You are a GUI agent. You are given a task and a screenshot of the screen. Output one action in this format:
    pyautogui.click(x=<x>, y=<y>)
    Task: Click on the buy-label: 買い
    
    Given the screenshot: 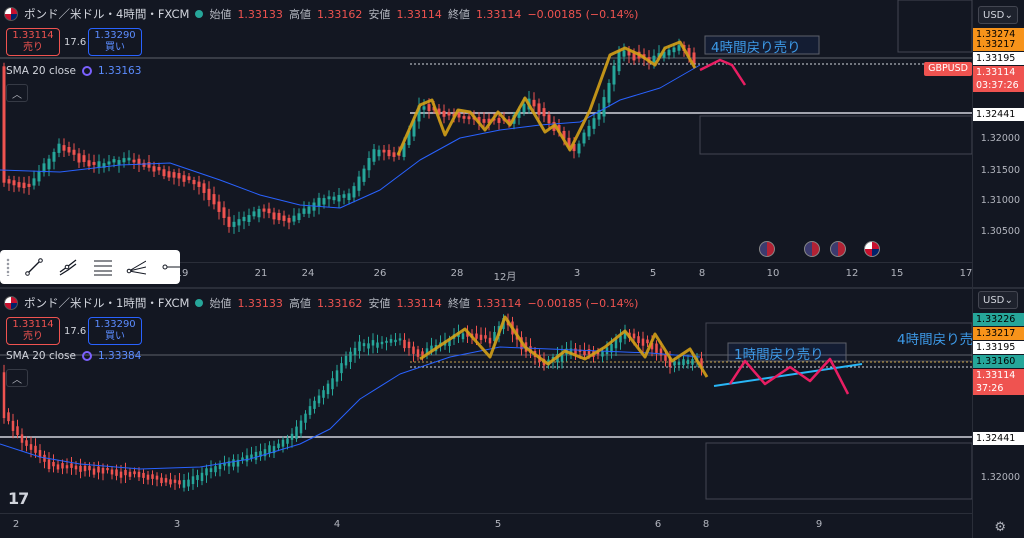 What is the action you would take?
    pyautogui.click(x=115, y=336)
    